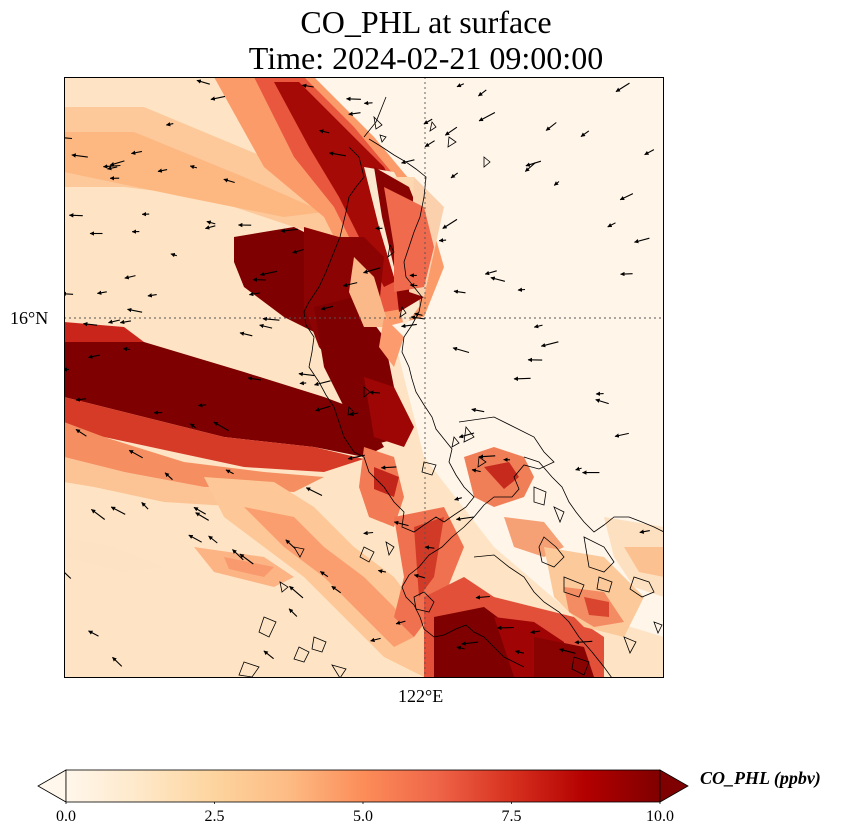 This screenshot has width=852, height=839. Describe the element at coordinates (363, 816) in the screenshot. I see `colorbar-tick-2: 5.0` at that location.